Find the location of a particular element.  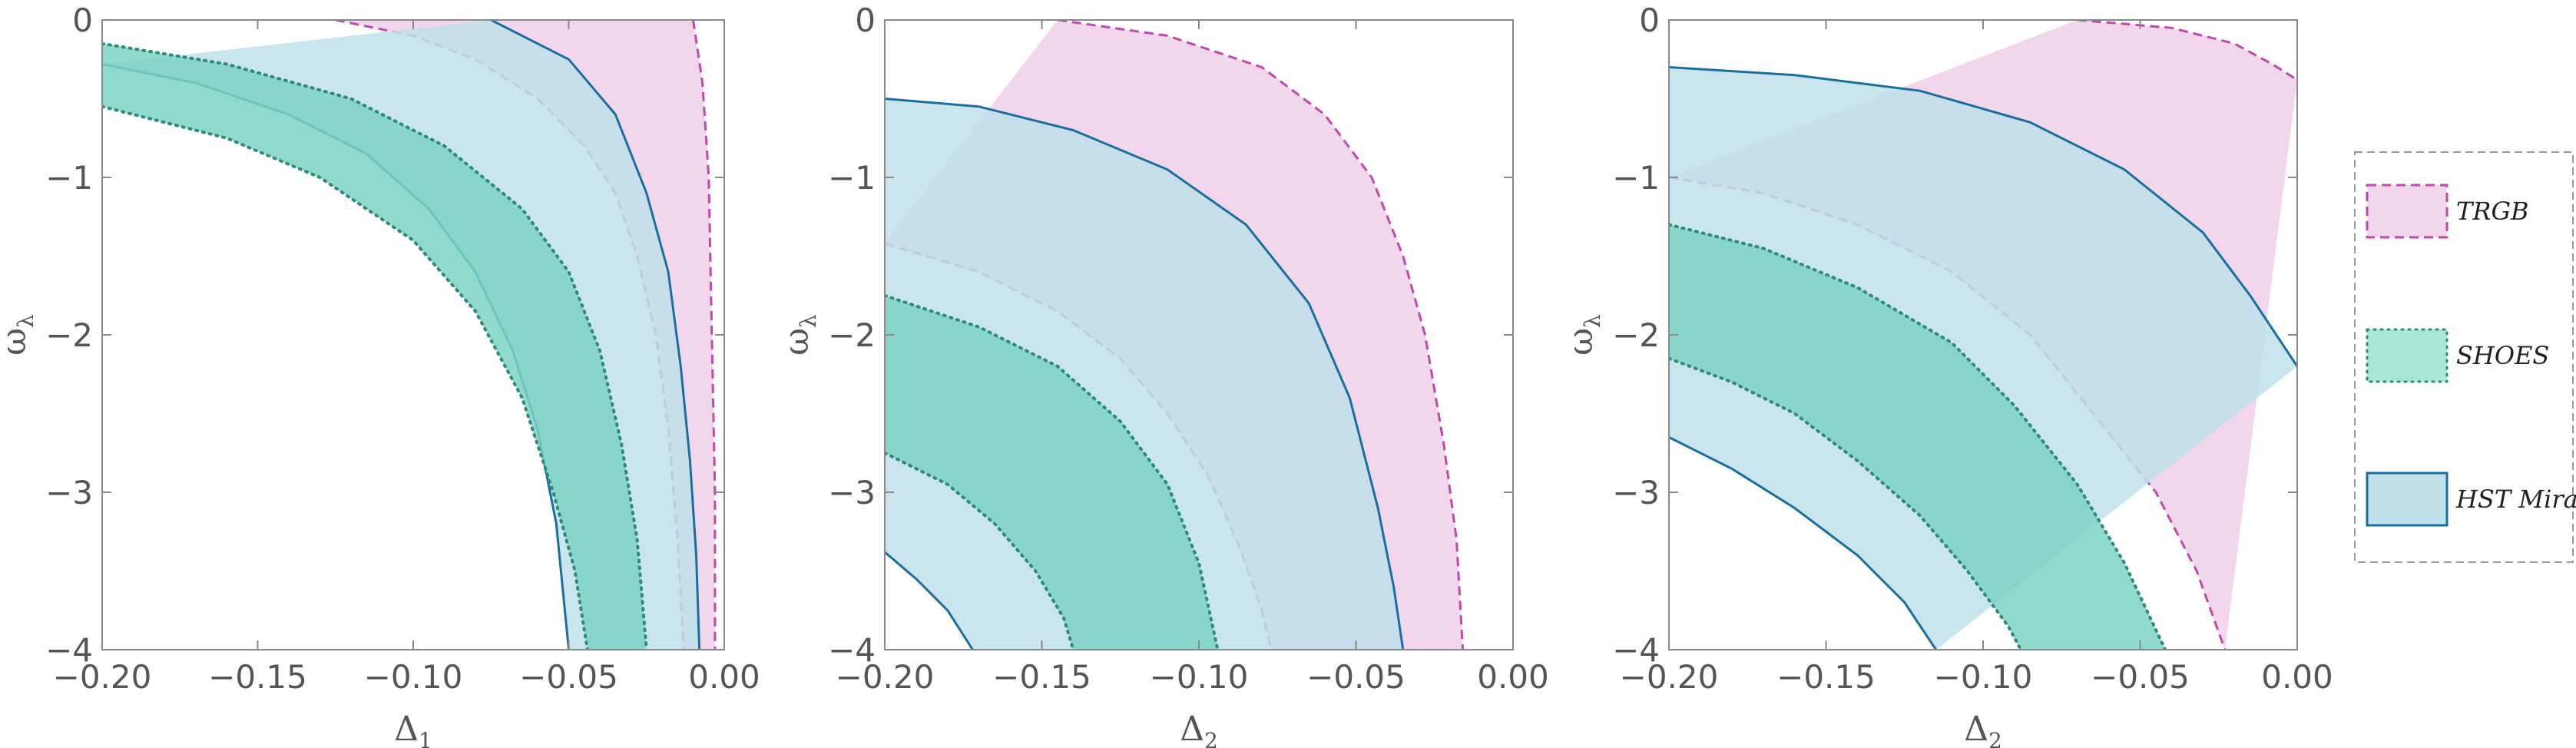

legend-label: HST Mira is located at coordinates (2515, 499).